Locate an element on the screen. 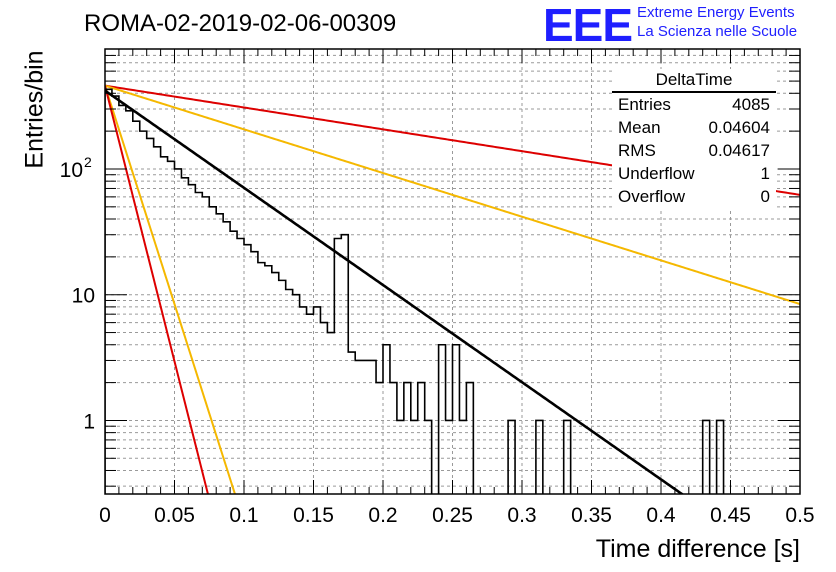  stats-row-mean: Mean 0.04604 is located at coordinates (694, 127).